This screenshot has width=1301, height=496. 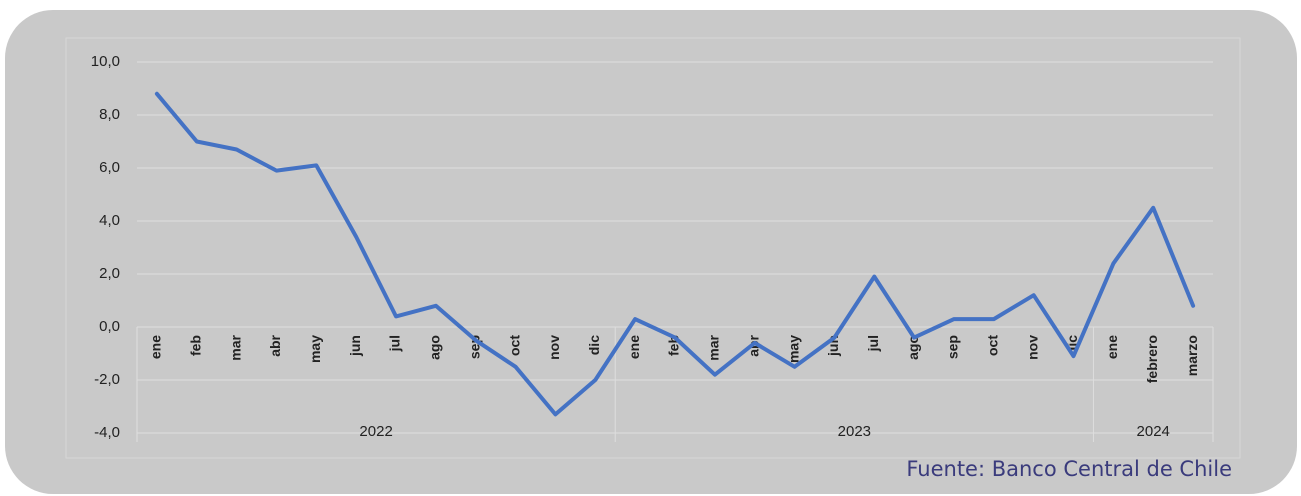 I want to click on source-note: Fuente: Banco Central de Chile, so click(x=1069, y=469).